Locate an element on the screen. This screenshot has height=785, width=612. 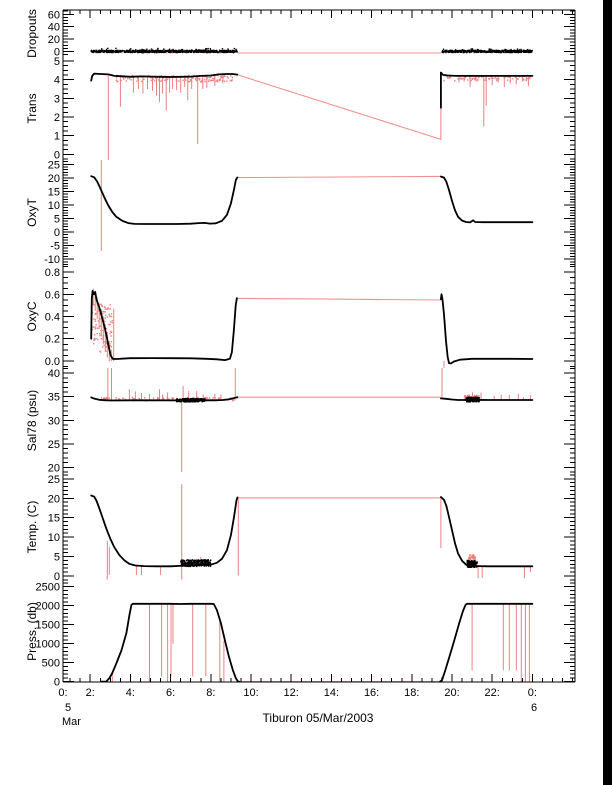
y-axis-title-press: Press. (db) is located at coordinates (32, 631).